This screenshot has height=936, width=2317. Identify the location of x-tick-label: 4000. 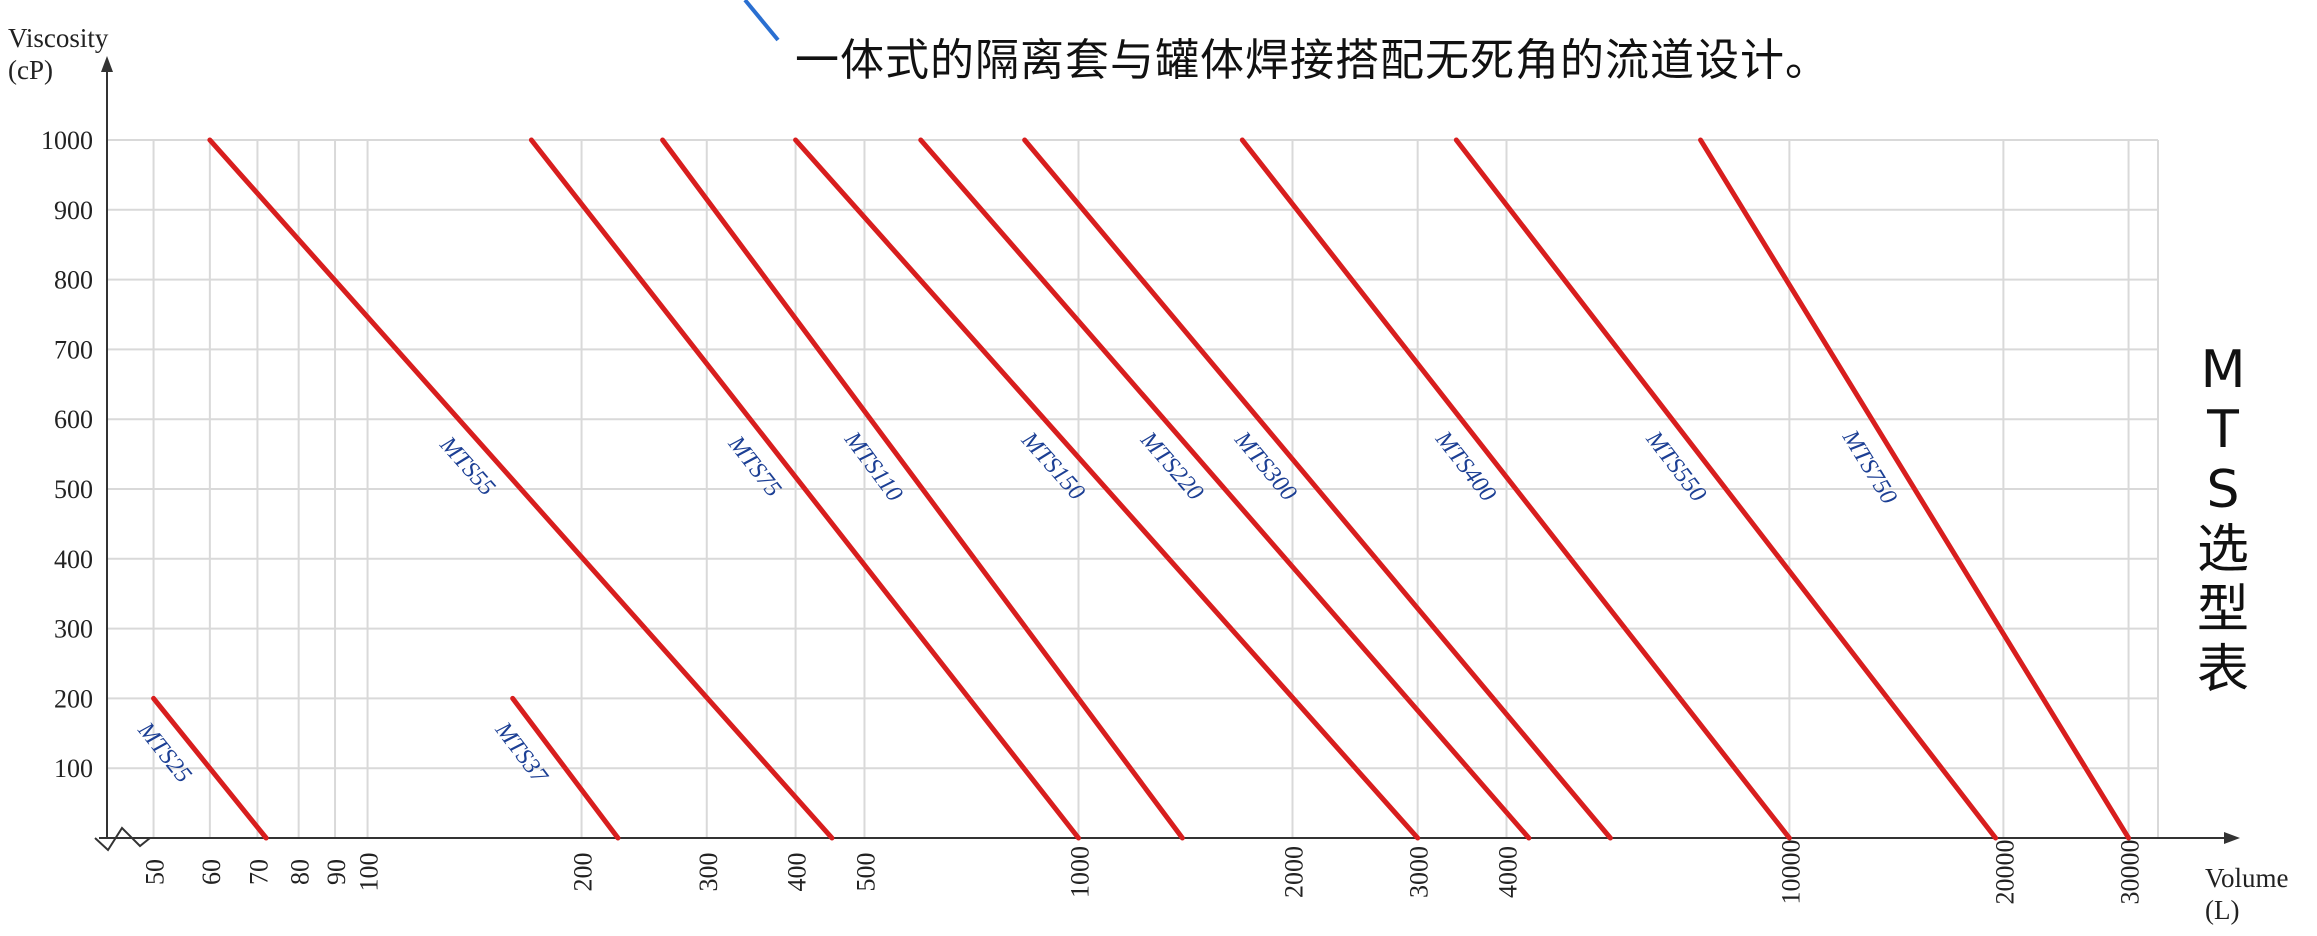
(1507, 872).